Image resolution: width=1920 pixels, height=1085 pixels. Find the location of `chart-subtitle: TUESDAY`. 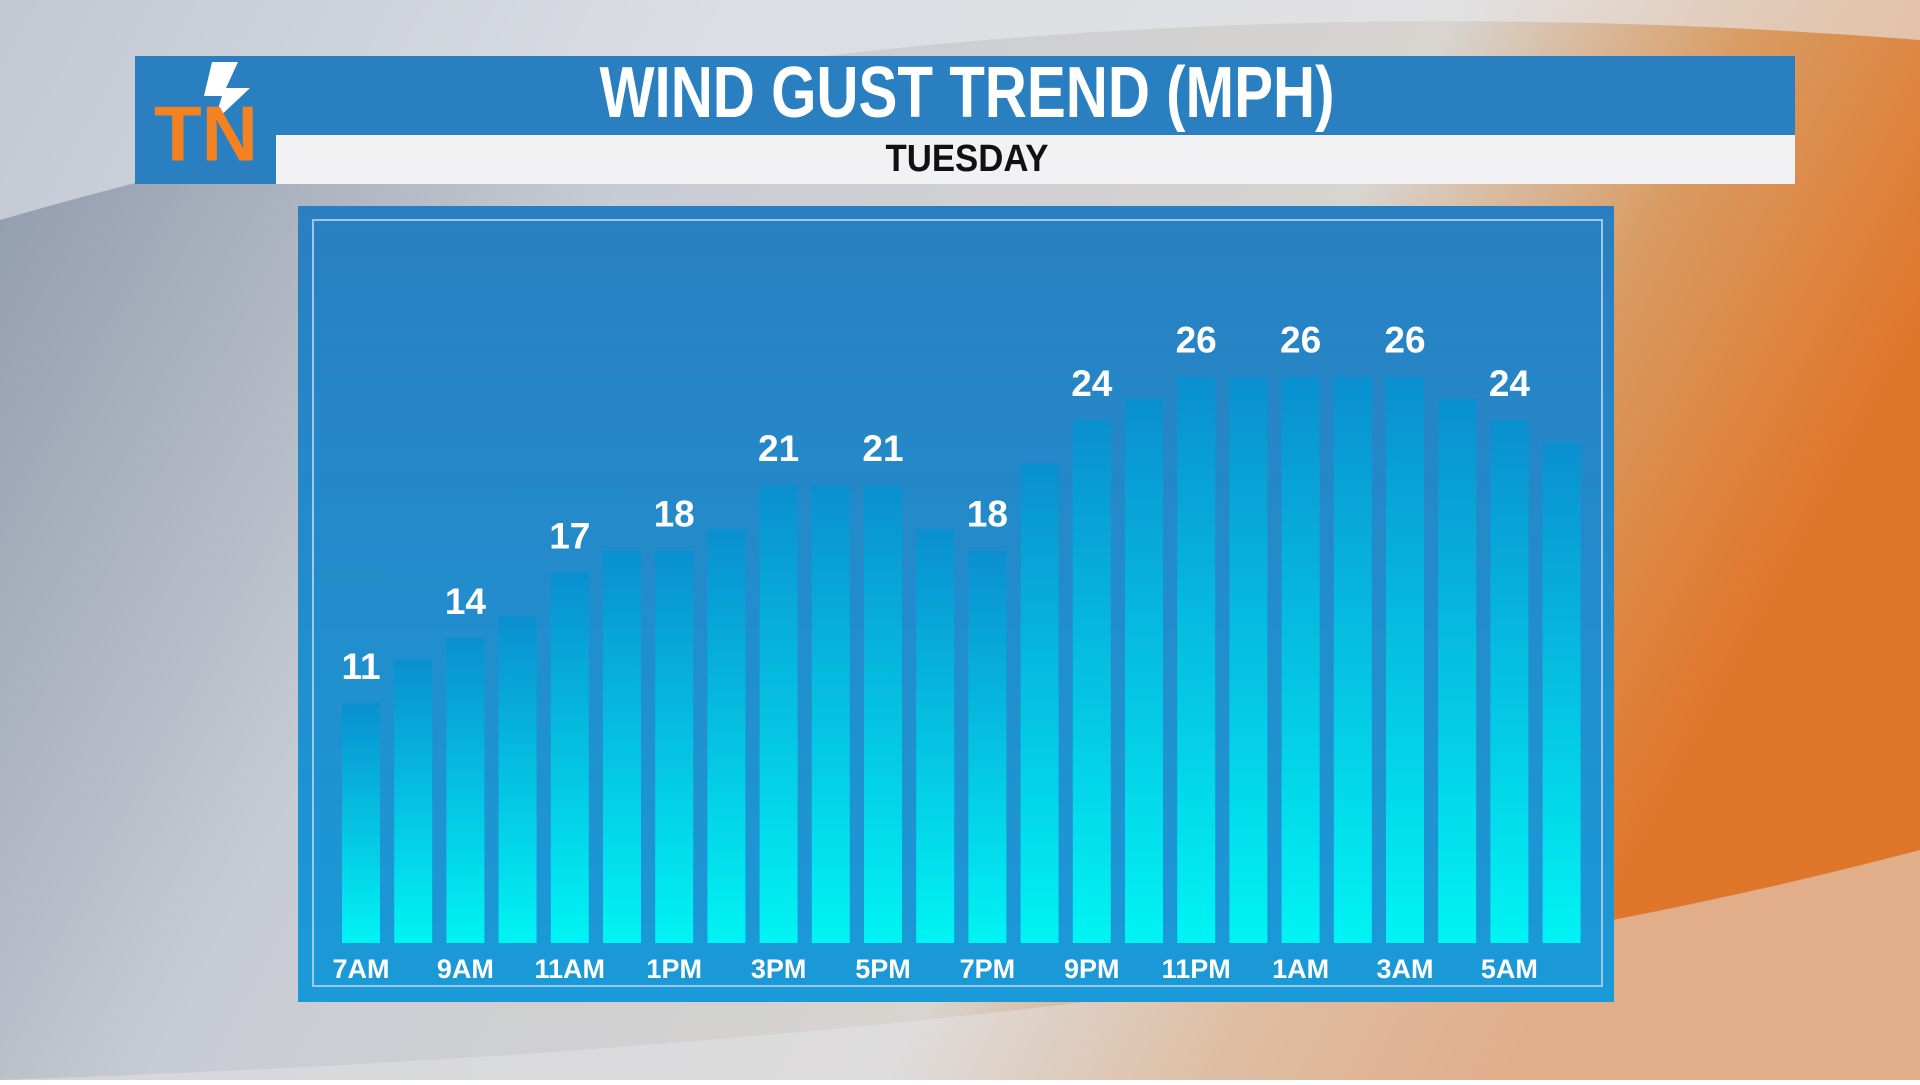

chart-subtitle: TUESDAY is located at coordinates (967, 159).